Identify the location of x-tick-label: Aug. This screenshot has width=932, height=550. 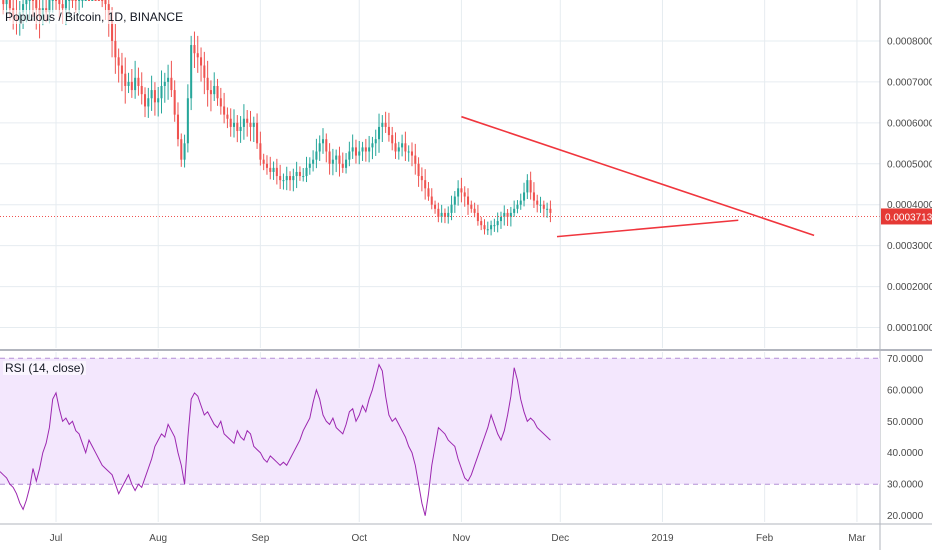
(158, 538).